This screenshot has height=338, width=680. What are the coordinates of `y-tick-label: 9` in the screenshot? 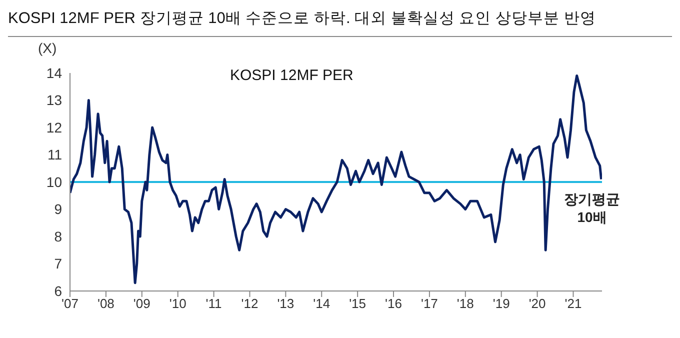 It's located at (58, 209).